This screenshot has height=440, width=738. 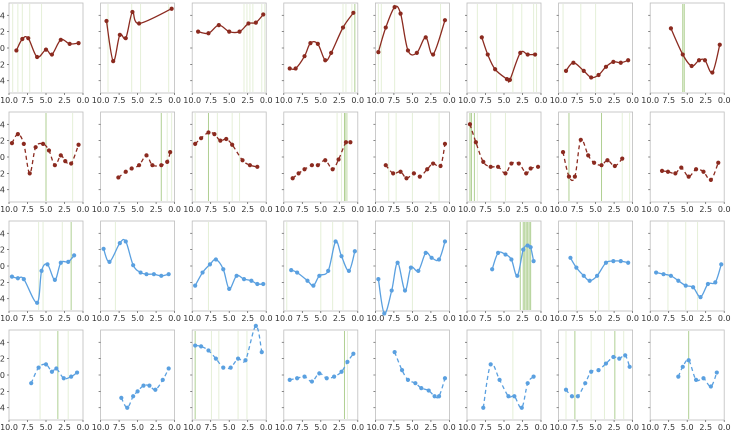 I want to click on y-tick-label: -4, so click(x=2, y=81).